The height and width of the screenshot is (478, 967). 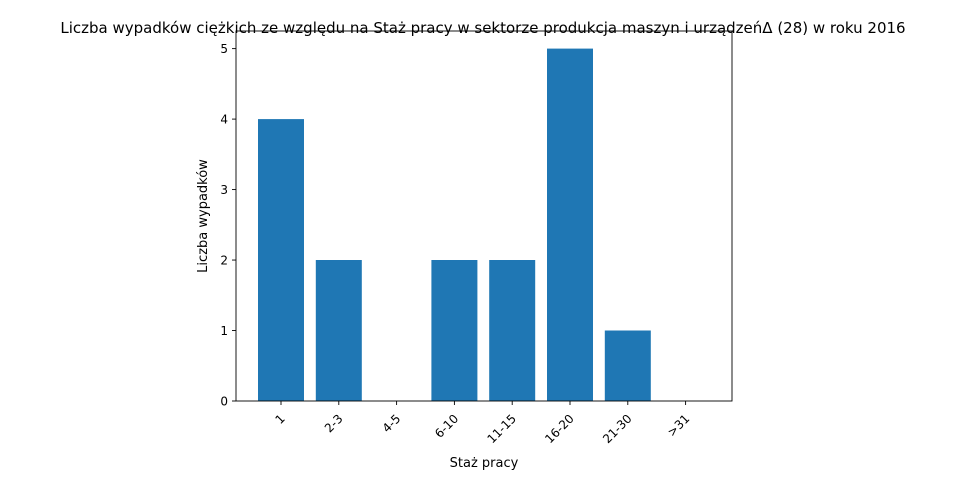 I want to click on y-tick-label: 0, so click(x=224, y=402).